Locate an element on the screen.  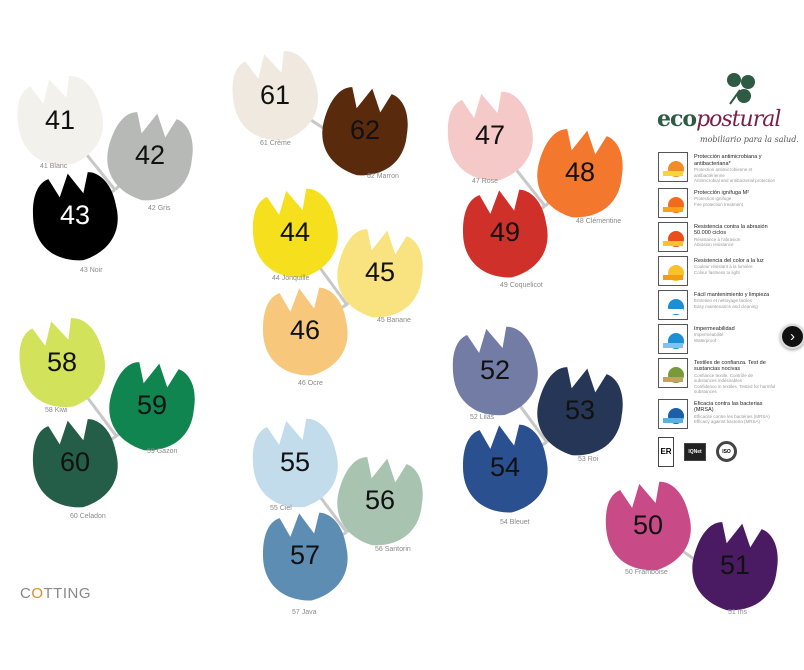
clover-logo-icon is located at coordinates (741, 89).